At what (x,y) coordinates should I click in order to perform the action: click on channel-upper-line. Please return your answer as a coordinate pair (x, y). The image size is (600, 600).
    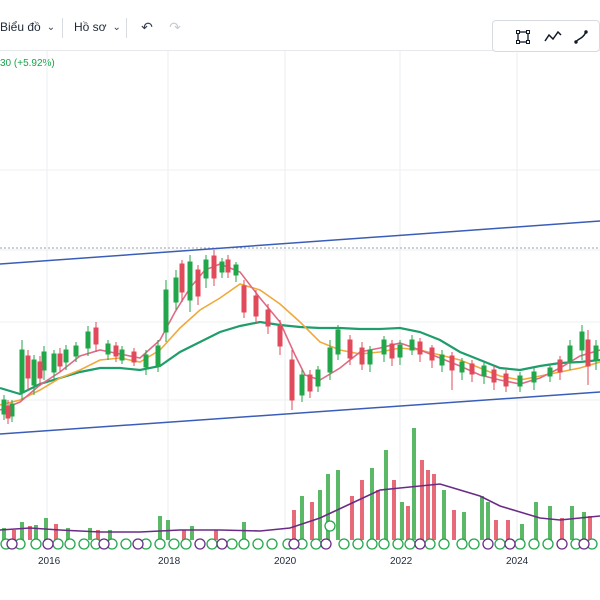
    Looking at the image, I should click on (300, 242).